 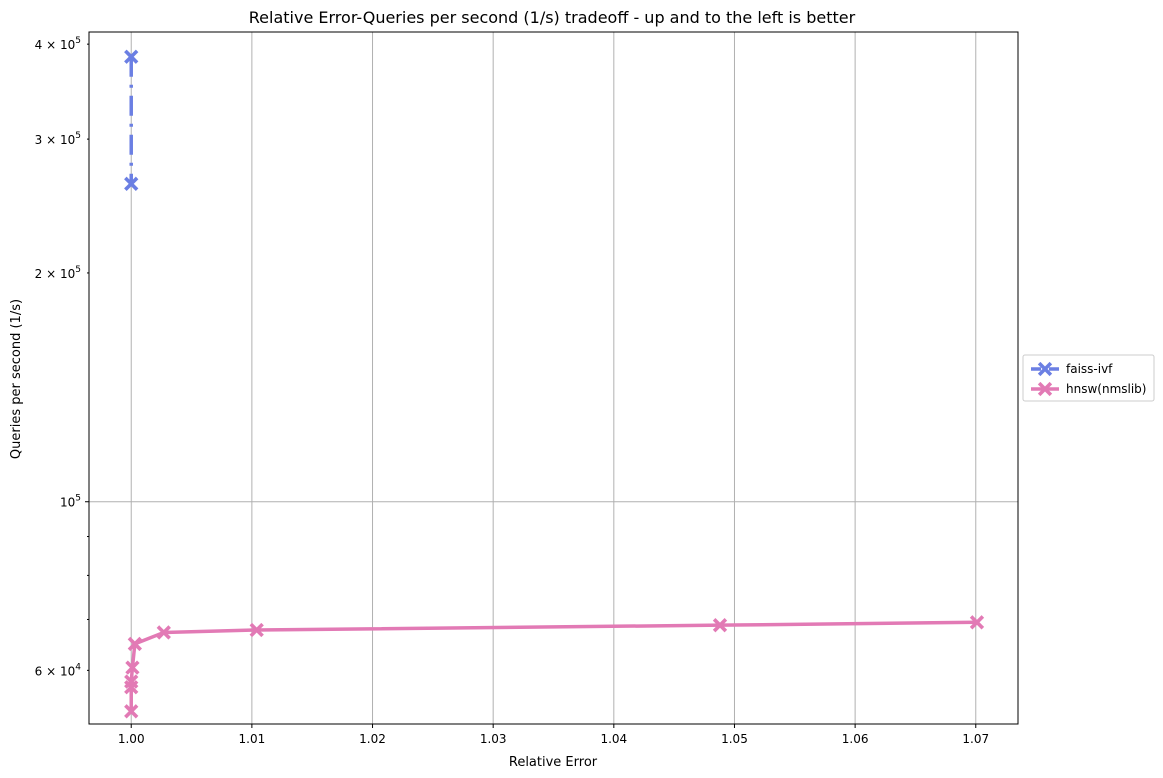 I want to click on y-tick-mantissa: 6, so click(x=39, y=671).